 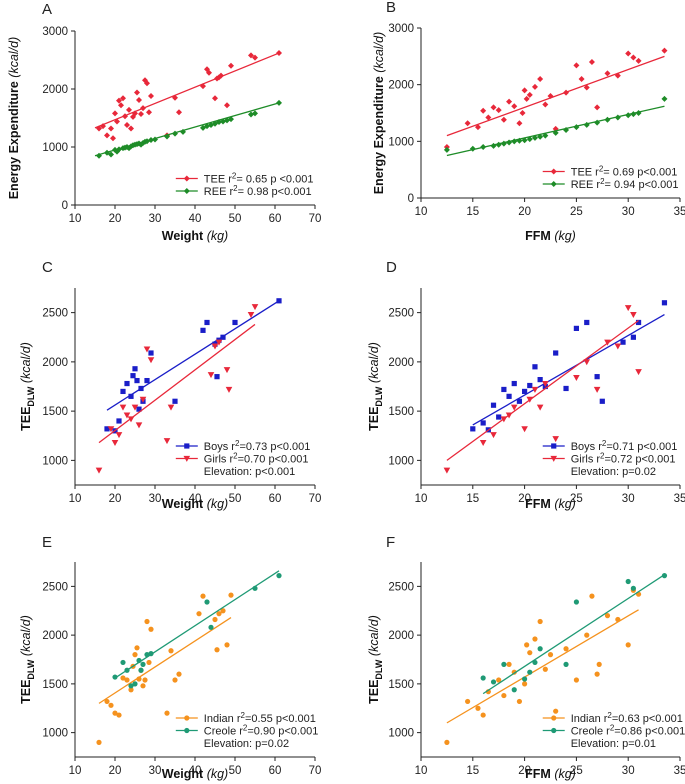 What do you see at coordinates (218, 180) in the screenshot?
I see `legend-label: TEE r` at bounding box center [218, 180].